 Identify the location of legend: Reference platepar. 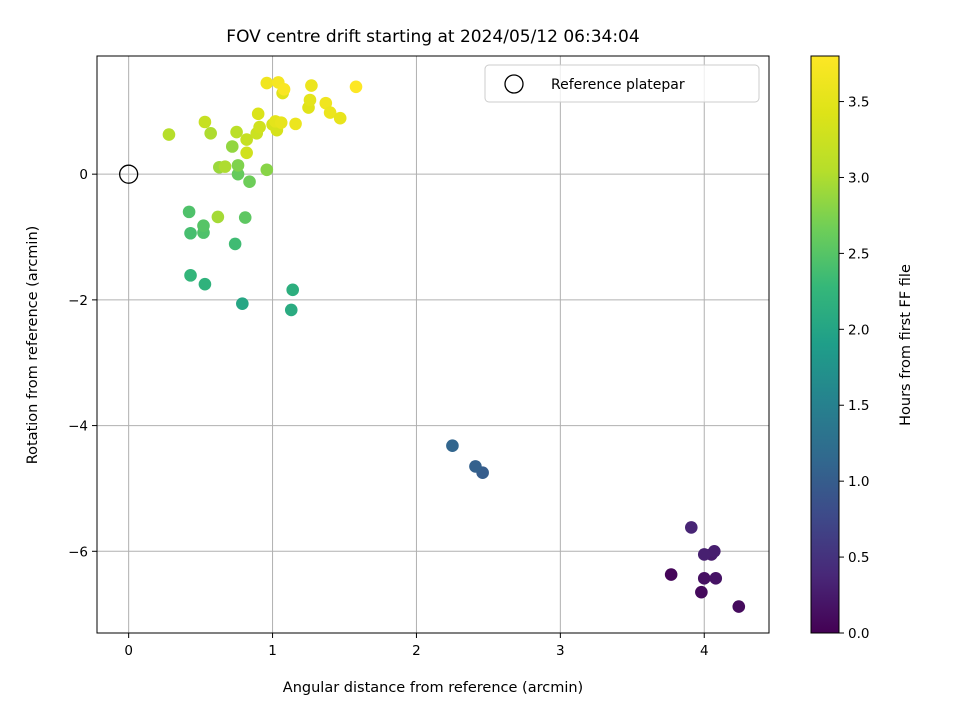
(622, 83).